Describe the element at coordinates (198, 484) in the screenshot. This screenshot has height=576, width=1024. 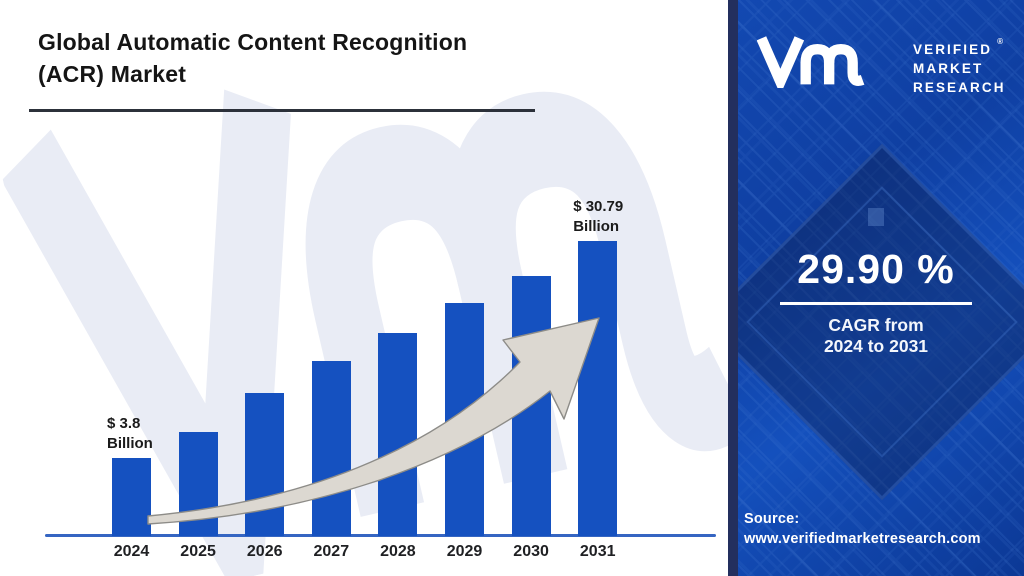
I see `bar-2025` at that location.